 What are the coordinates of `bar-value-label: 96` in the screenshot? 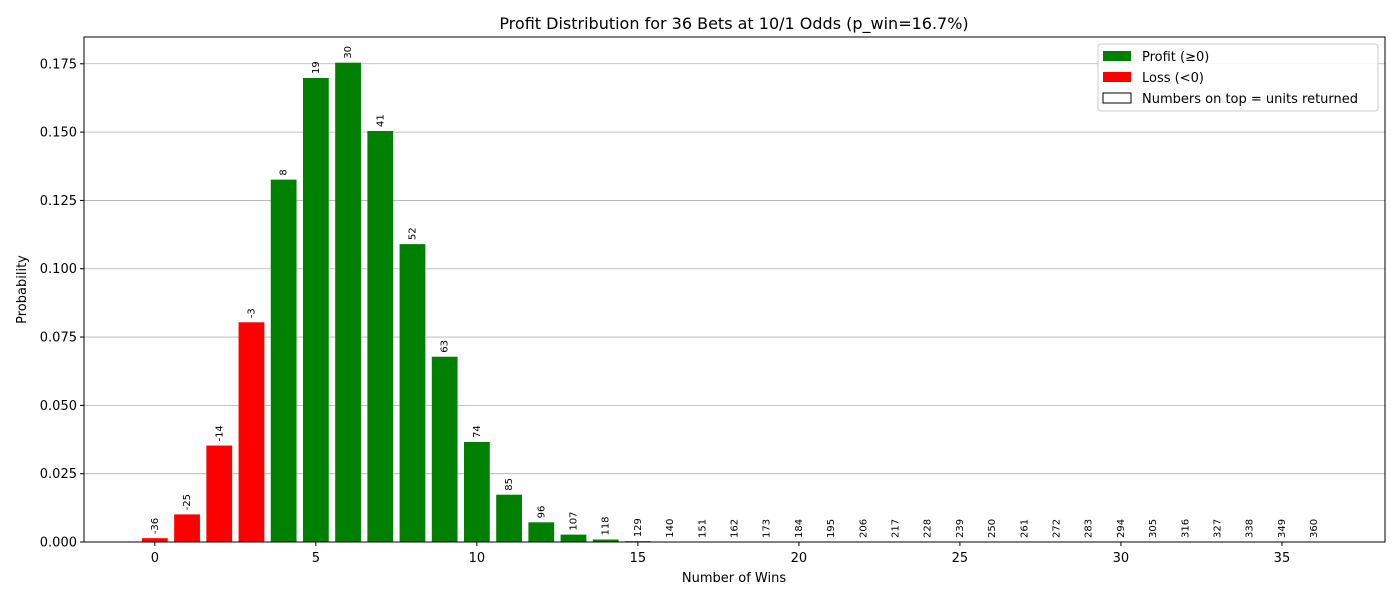 It's located at (541, 512).